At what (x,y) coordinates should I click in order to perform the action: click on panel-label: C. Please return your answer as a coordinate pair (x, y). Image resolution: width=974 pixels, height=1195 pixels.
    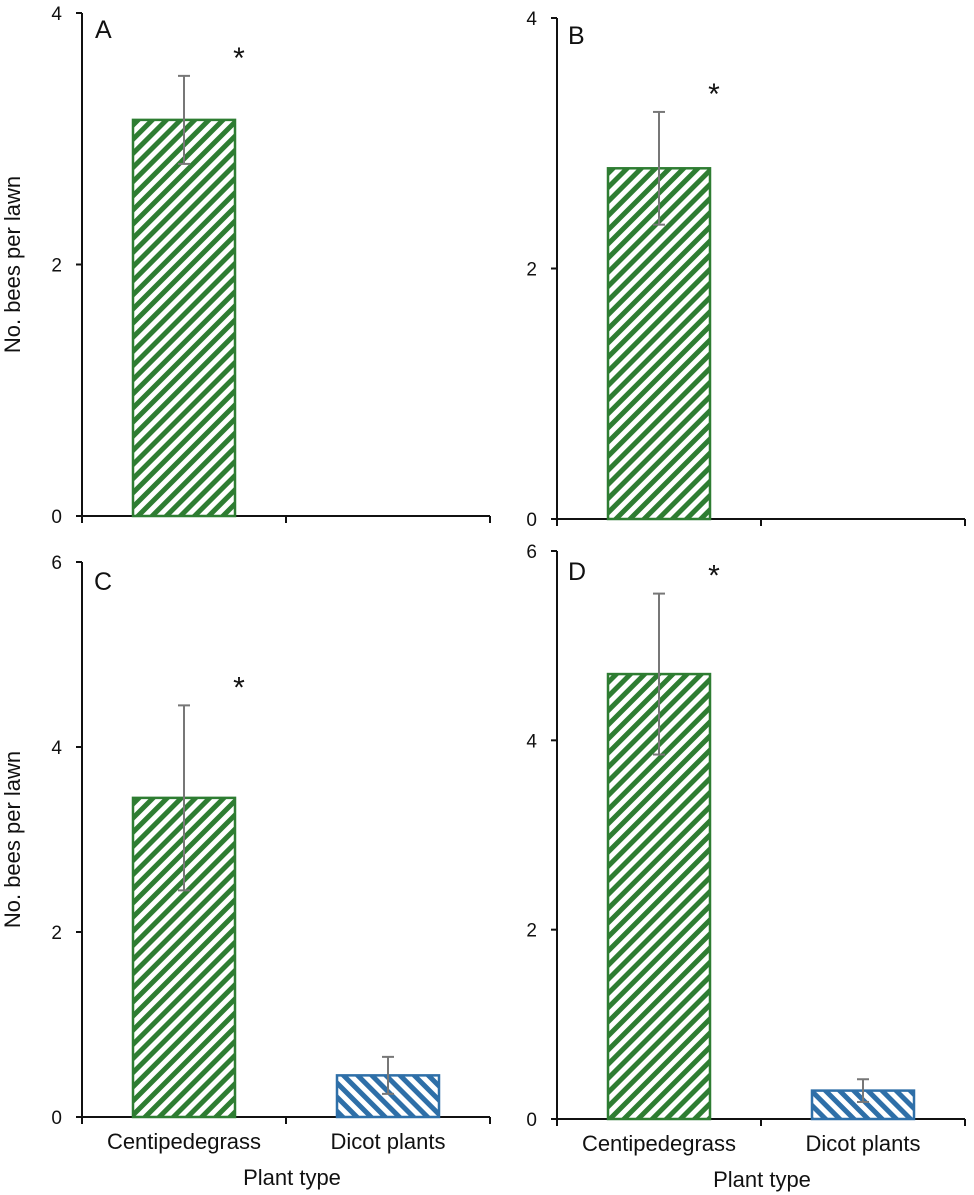
    Looking at the image, I should click on (103, 582).